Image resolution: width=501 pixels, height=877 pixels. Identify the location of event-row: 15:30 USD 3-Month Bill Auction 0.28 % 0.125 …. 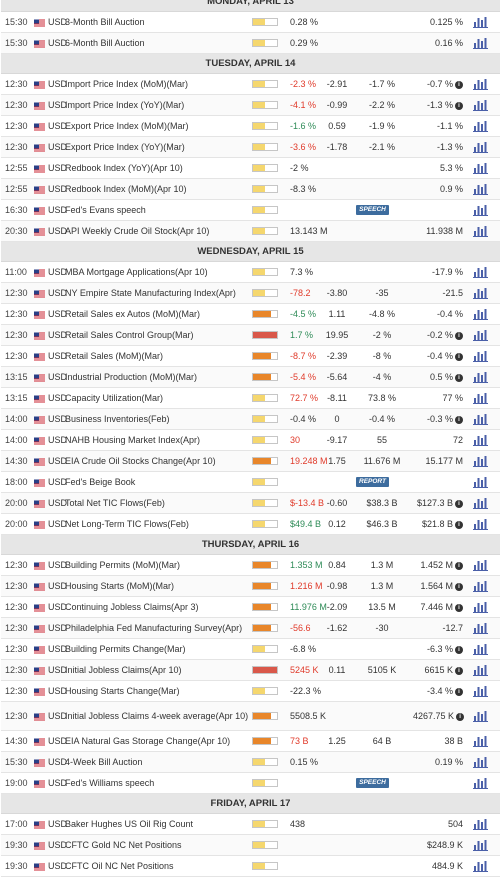
(250, 22).